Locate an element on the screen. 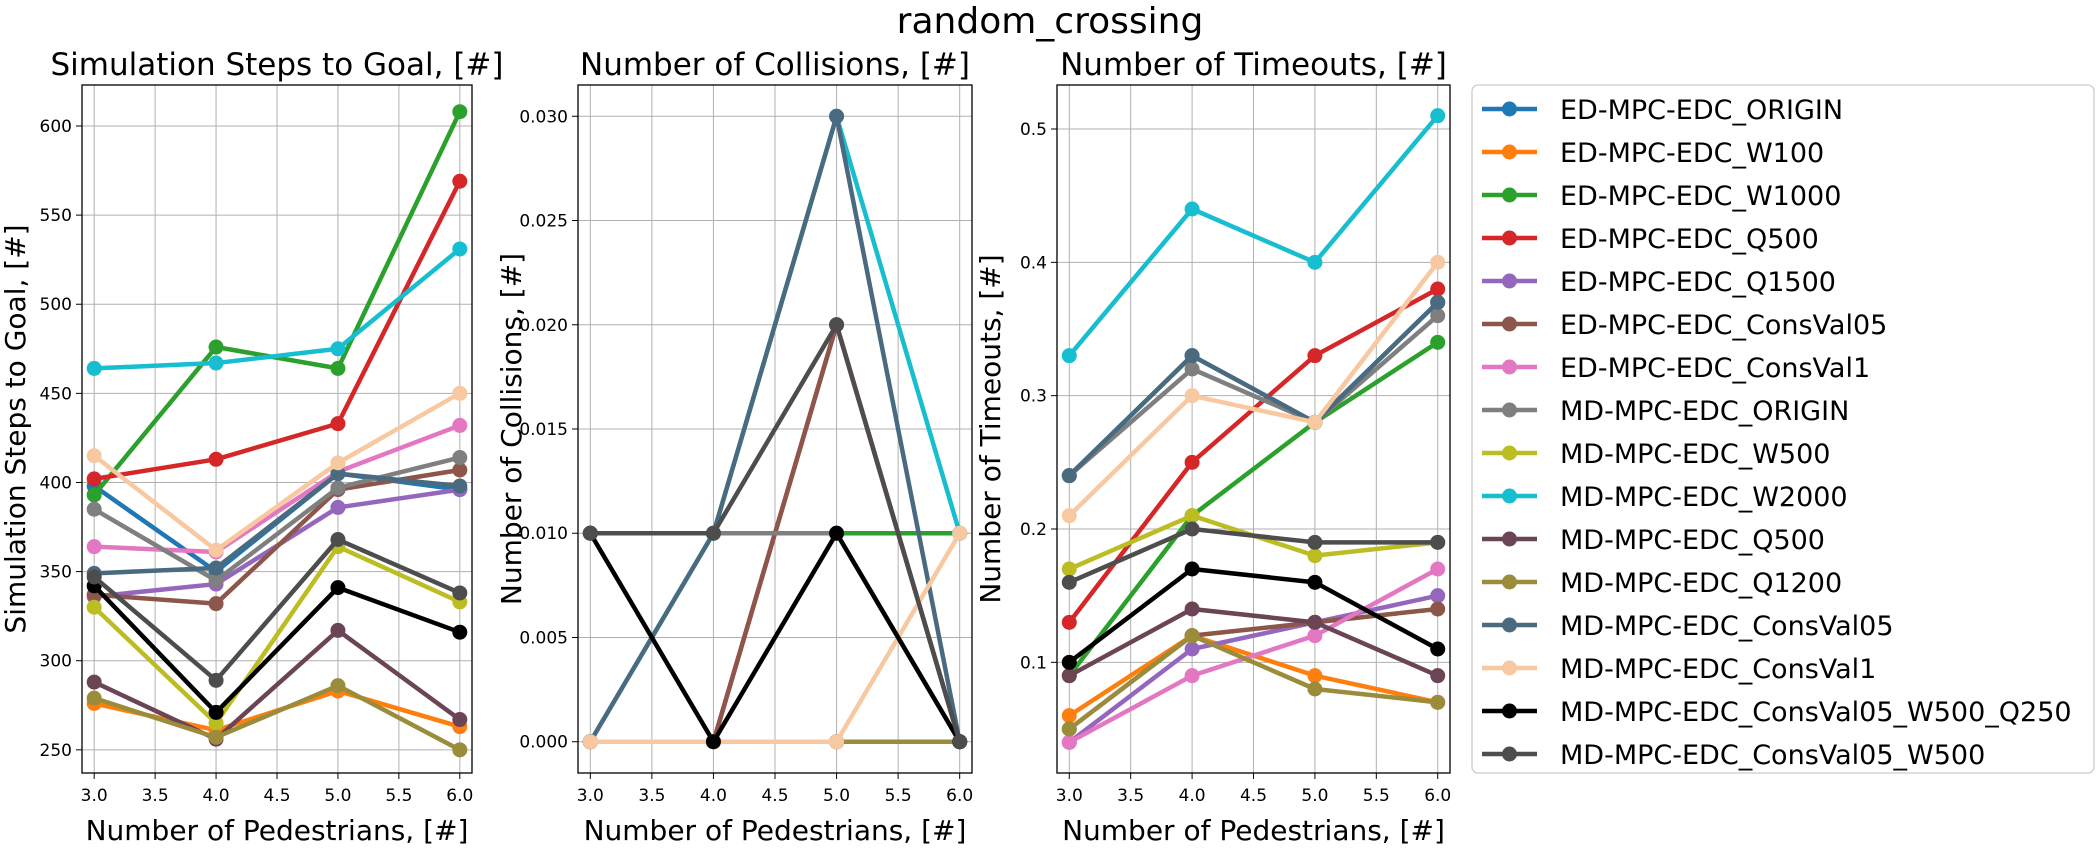  legend-label: ED-MPC-EDC_ORIGIN is located at coordinates (1701, 110).